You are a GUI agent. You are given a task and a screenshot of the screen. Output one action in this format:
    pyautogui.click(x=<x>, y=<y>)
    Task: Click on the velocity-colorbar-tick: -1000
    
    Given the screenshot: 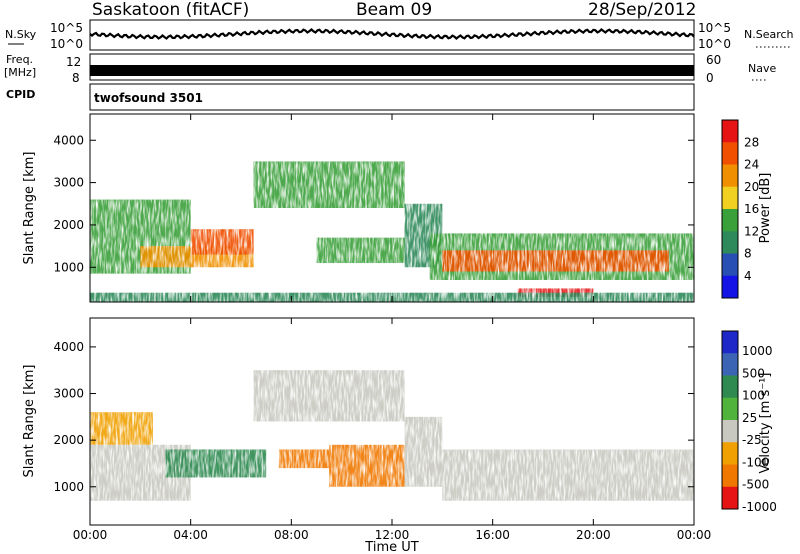 What is the action you would take?
    pyautogui.click(x=759, y=507)
    